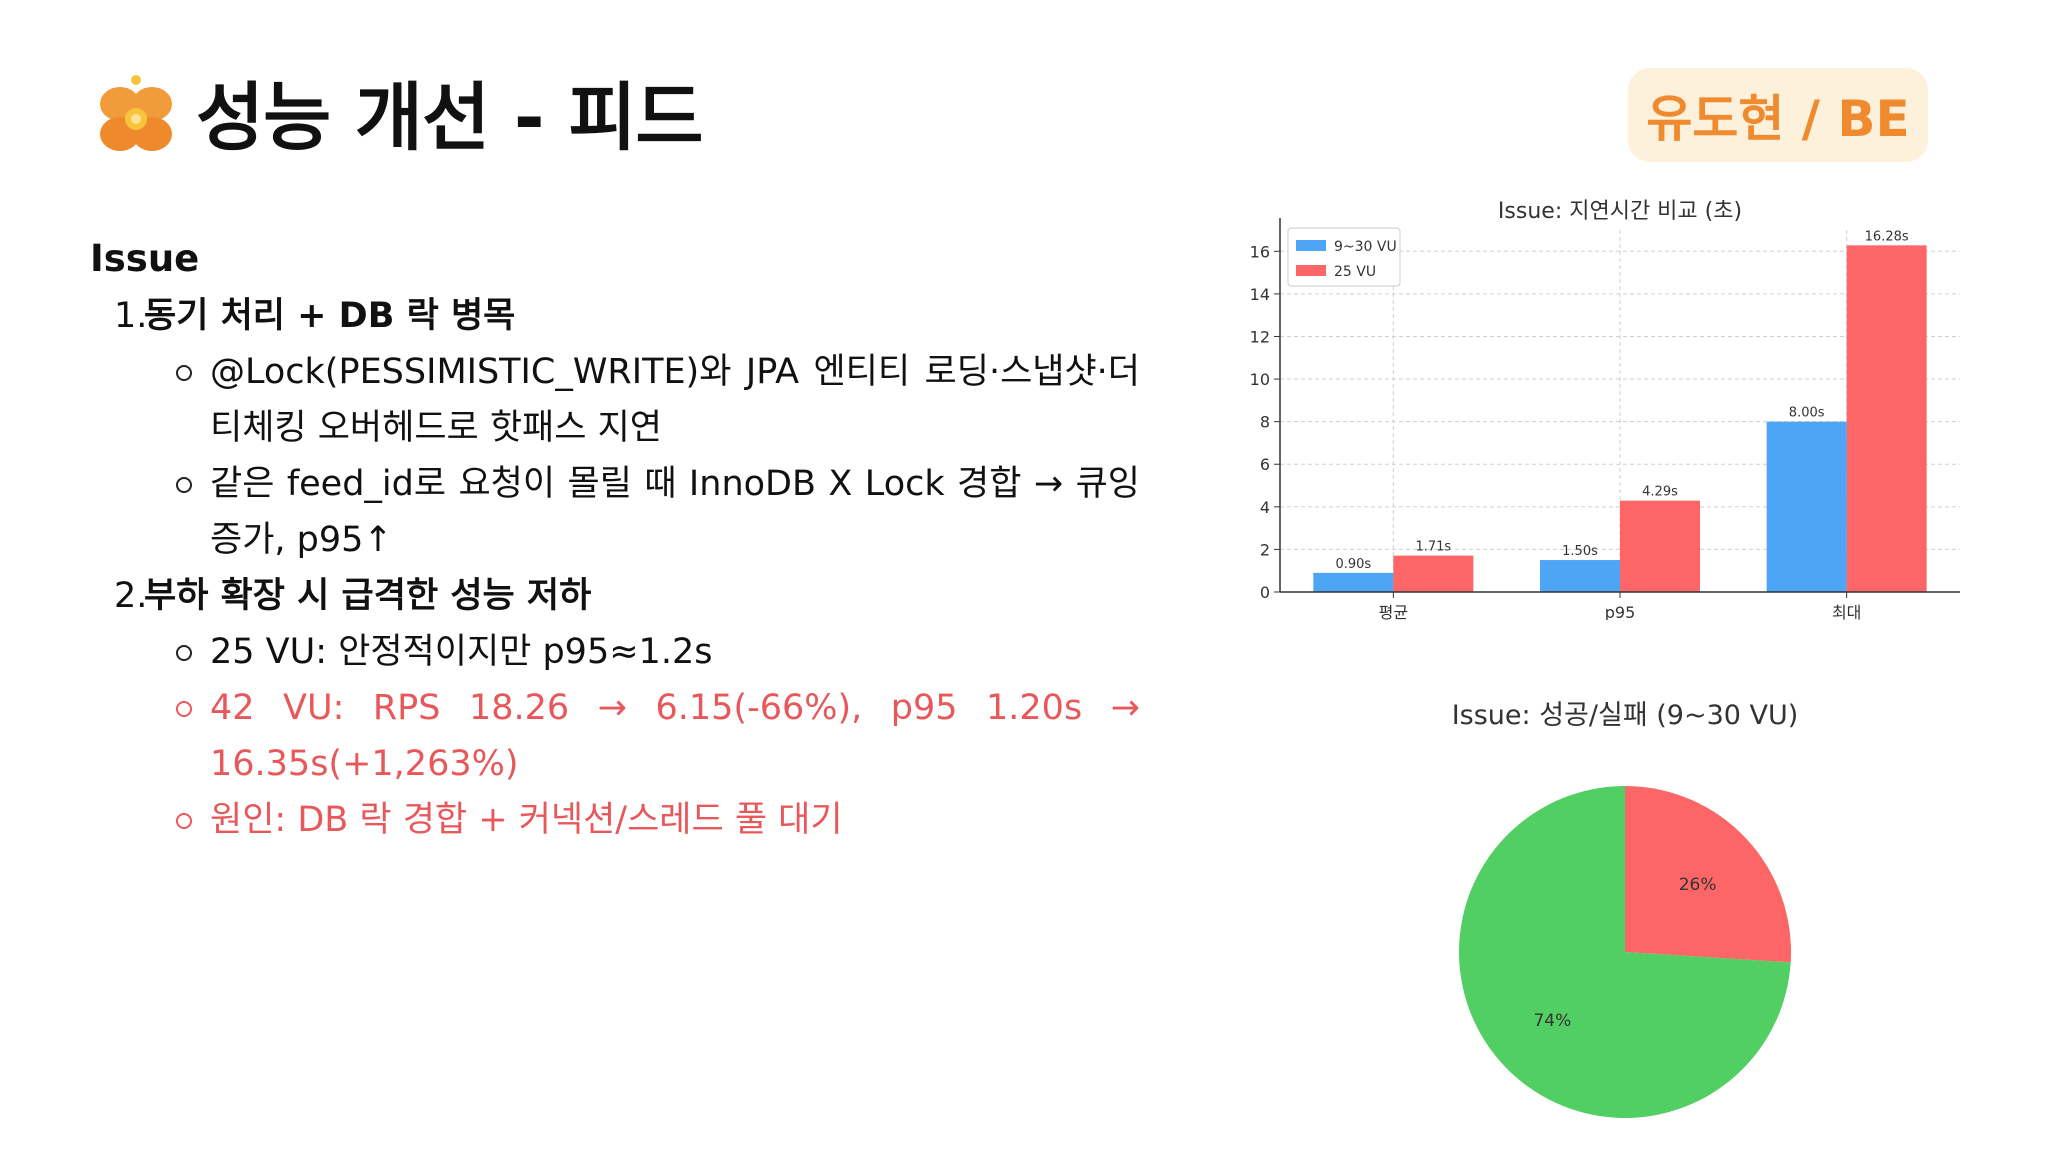  Describe the element at coordinates (131, 596) in the screenshot. I see `item-number: 2.` at that location.